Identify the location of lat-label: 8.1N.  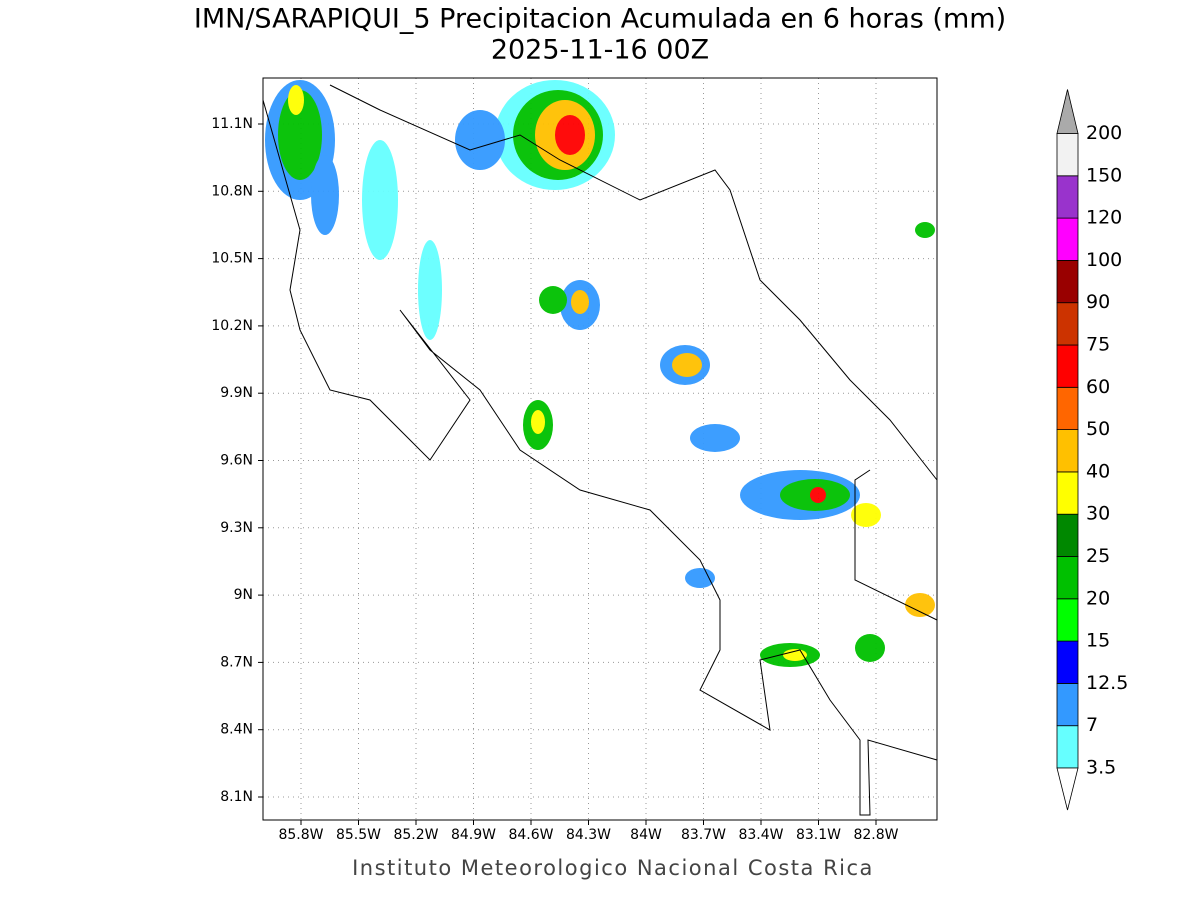
(236, 797).